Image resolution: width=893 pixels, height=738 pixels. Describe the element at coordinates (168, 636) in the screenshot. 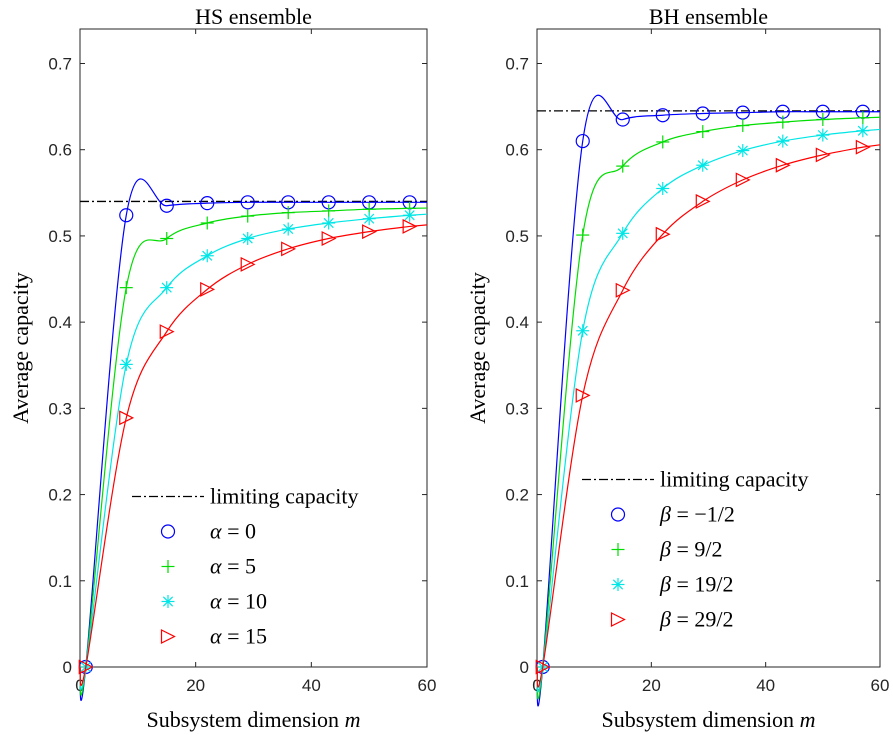

I see `legend-marker-3-shape` at that location.